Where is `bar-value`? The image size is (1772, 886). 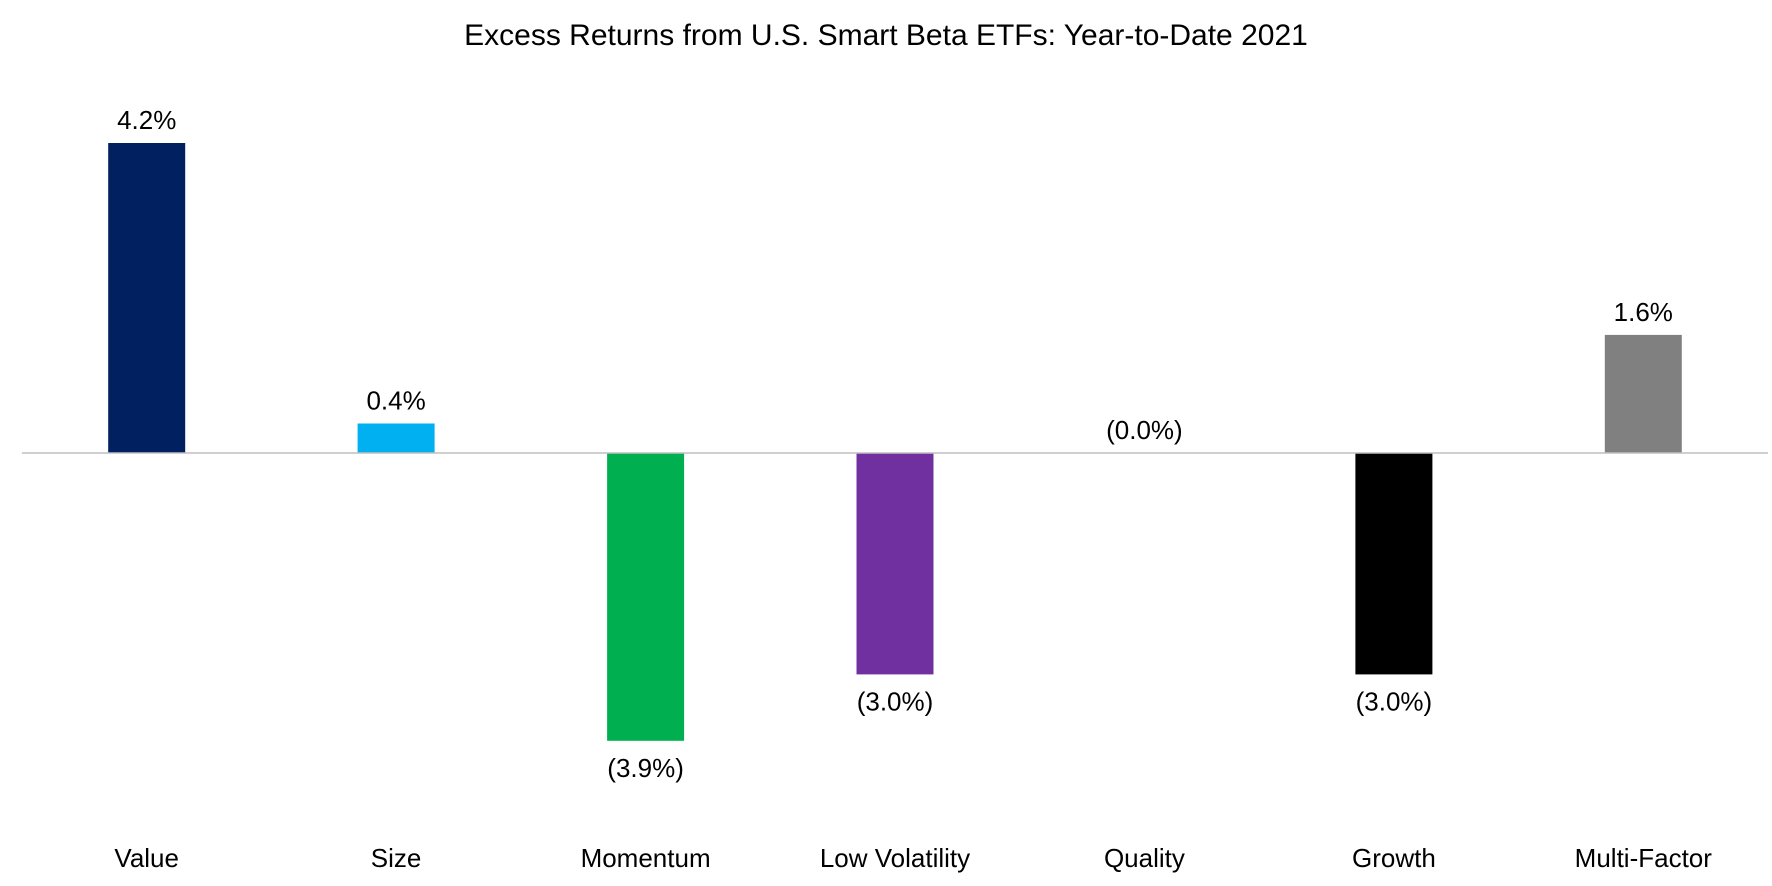 bar-value is located at coordinates (147, 298).